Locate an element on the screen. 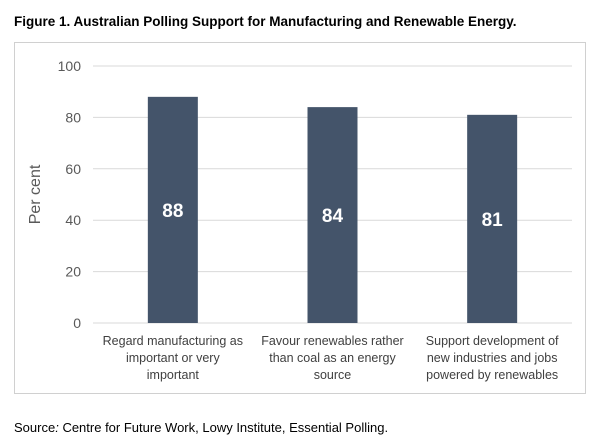 The image size is (600, 445). category-label-line: important or very is located at coordinates (173, 358).